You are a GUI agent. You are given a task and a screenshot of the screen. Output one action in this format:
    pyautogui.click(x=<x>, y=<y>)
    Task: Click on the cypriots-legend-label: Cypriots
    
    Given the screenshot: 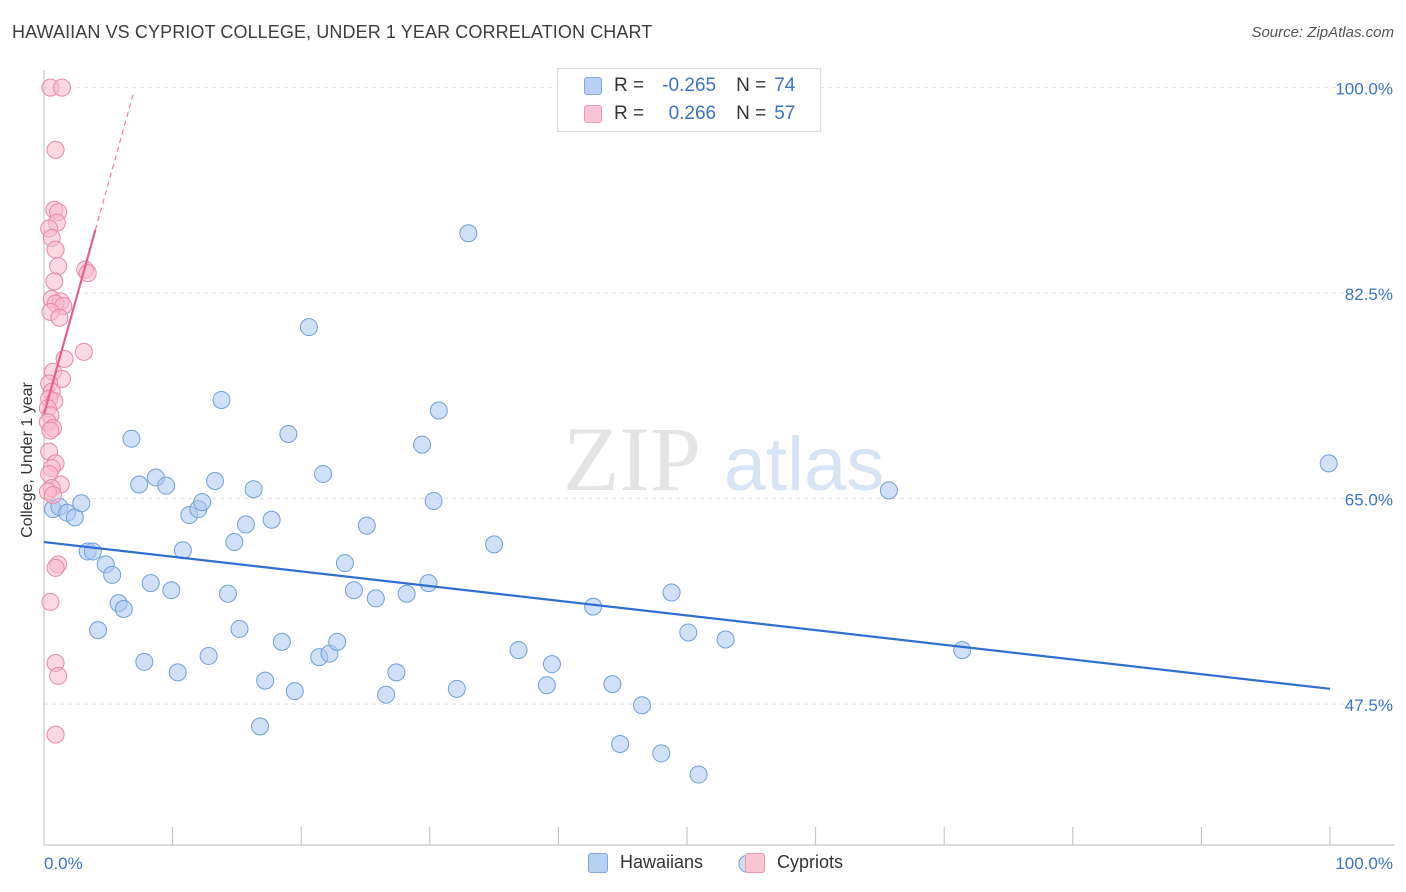 What is the action you would take?
    pyautogui.click(x=810, y=862)
    